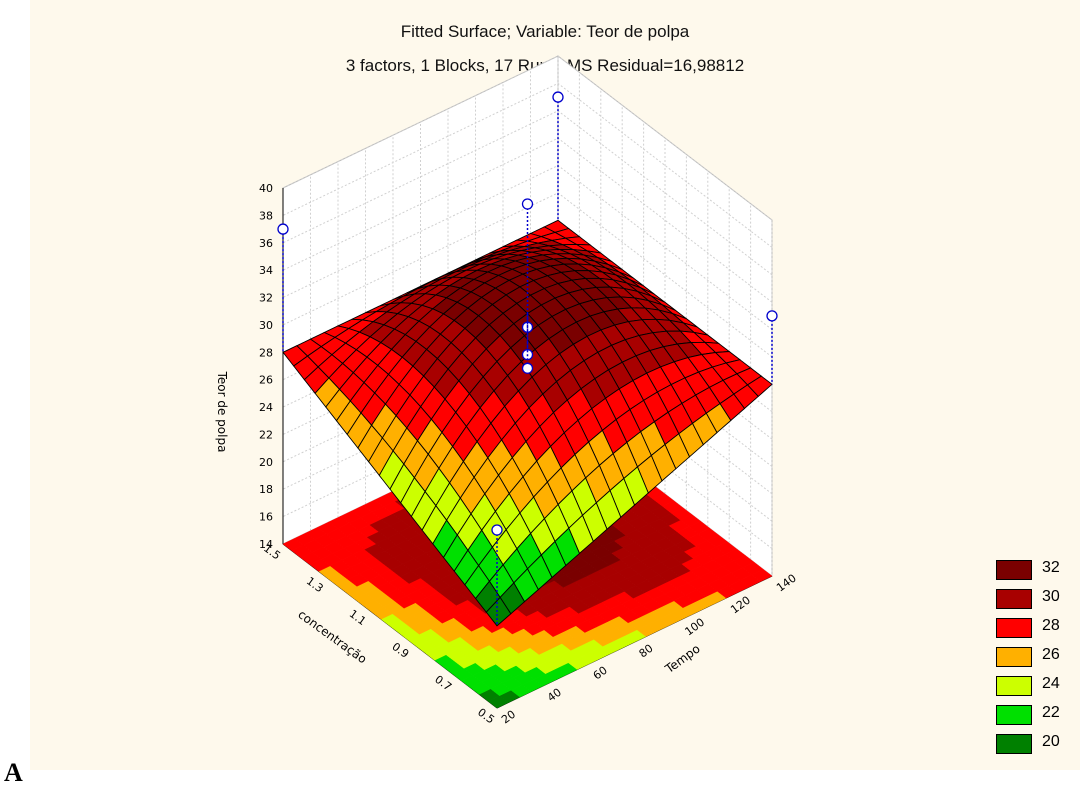 This screenshot has height=793, width=1080. I want to click on x-tick-label: 0.7, so click(443, 683).